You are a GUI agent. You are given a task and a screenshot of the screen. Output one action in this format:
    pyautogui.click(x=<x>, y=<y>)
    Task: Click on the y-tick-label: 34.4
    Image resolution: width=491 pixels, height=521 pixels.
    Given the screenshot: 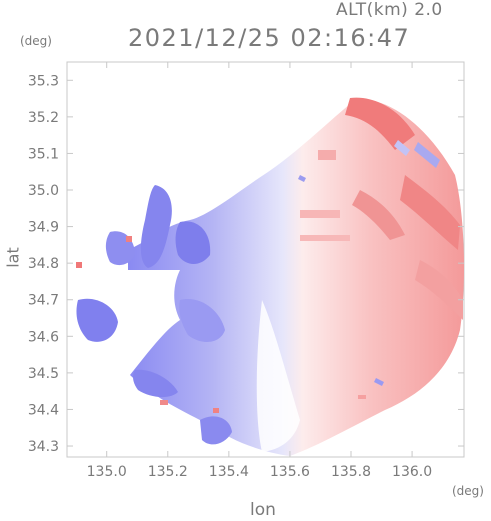 What is the action you would take?
    pyautogui.click(x=43, y=410)
    